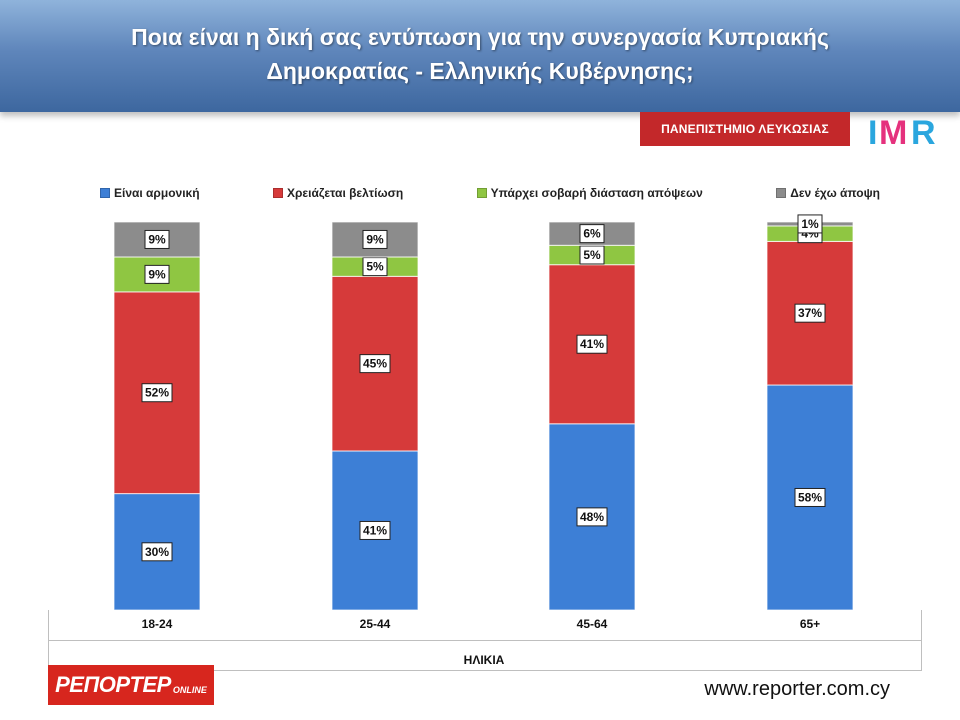 The width and height of the screenshot is (960, 720). I want to click on imr-logo: I M R, so click(902, 132).